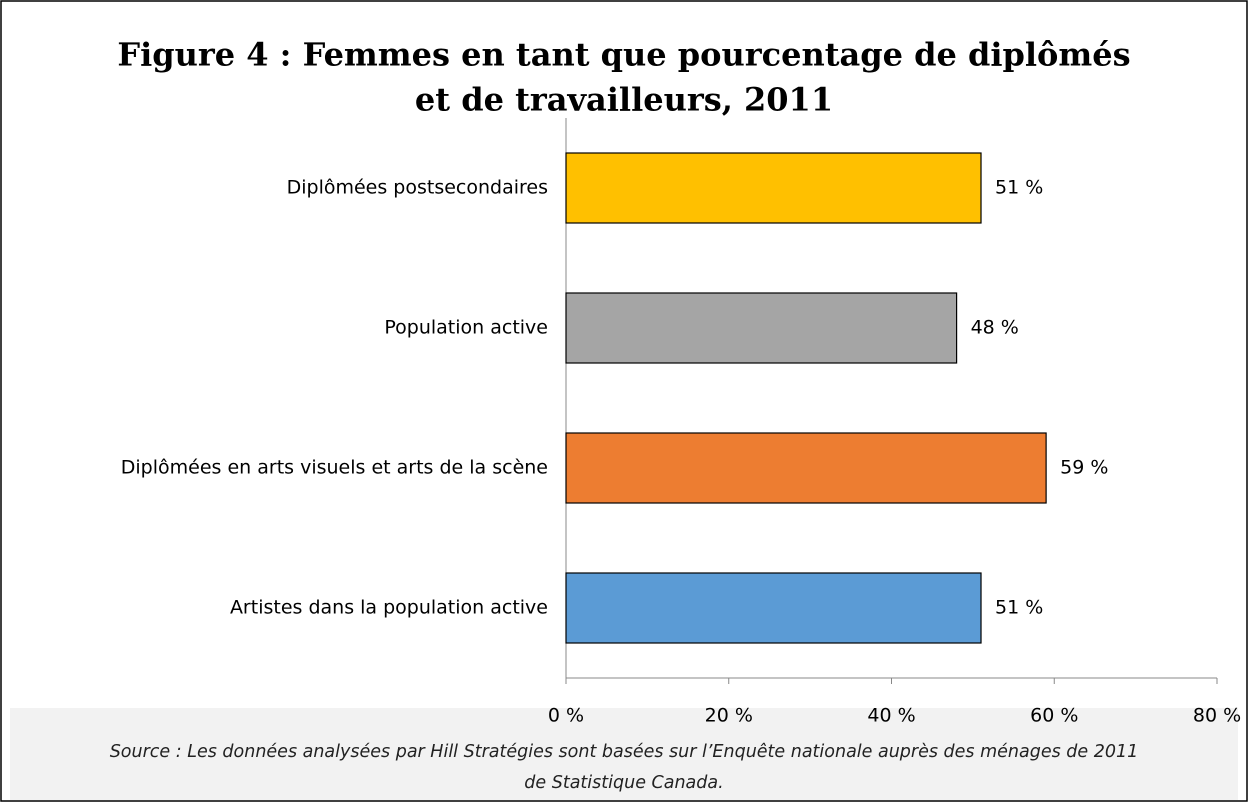  What do you see at coordinates (623, 783) in the screenshot?
I see `source-note: de Statistique Canada.` at bounding box center [623, 783].